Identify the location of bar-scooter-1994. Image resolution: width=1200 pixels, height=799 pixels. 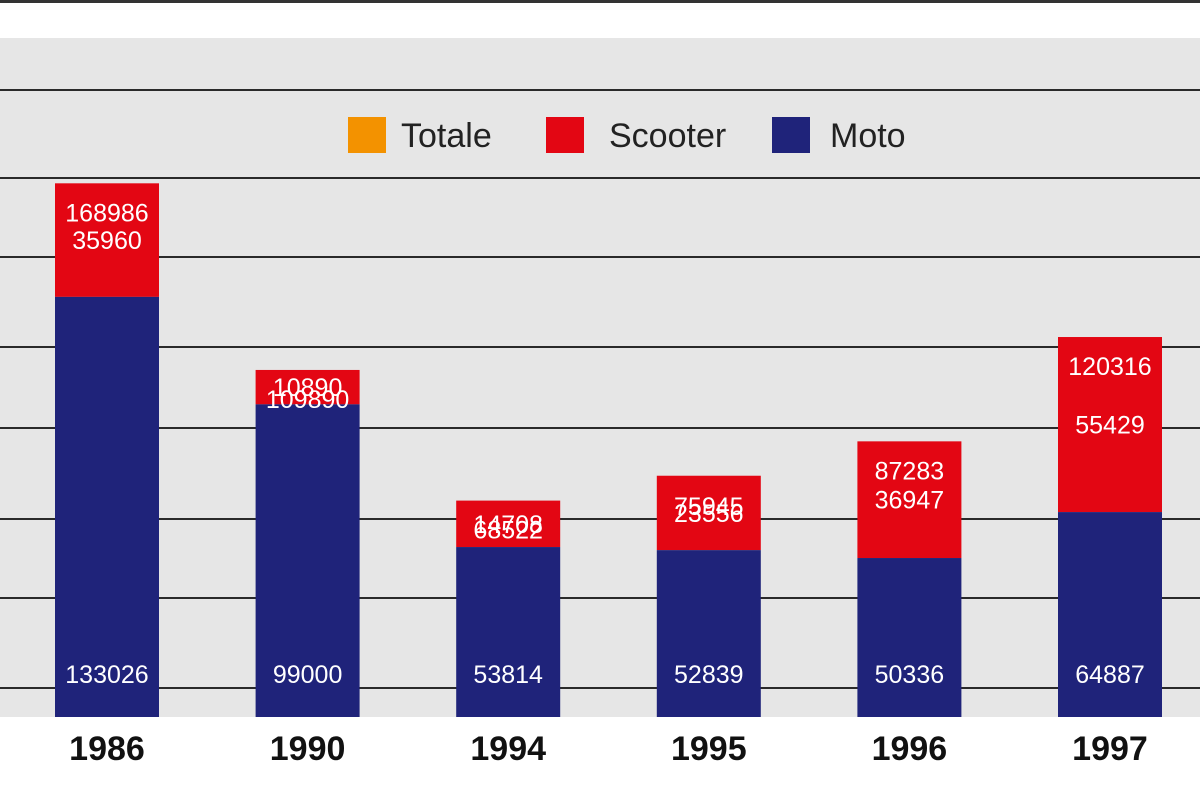
(508, 524).